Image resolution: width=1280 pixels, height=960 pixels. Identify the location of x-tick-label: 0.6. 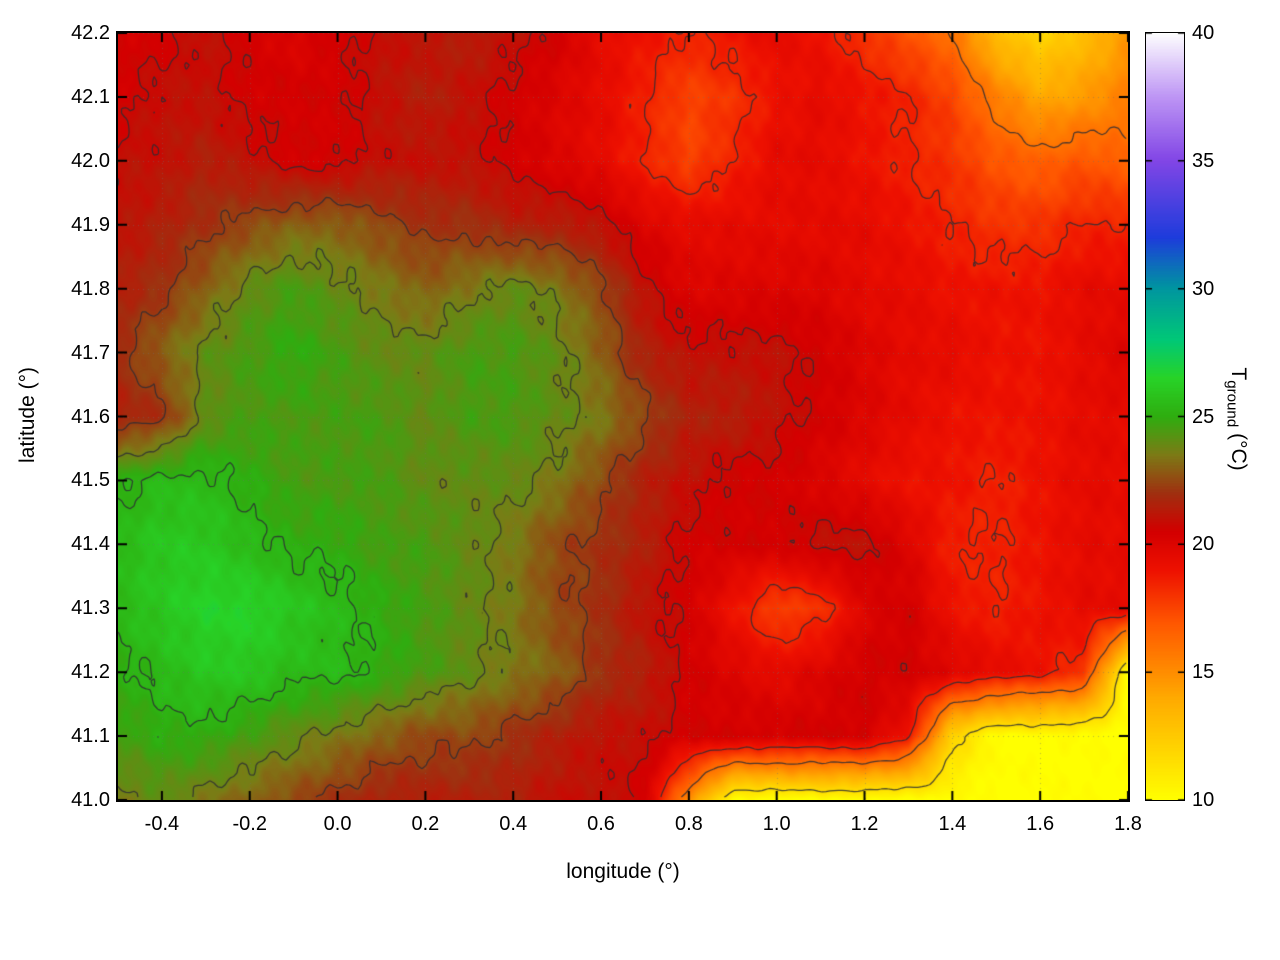
(601, 824).